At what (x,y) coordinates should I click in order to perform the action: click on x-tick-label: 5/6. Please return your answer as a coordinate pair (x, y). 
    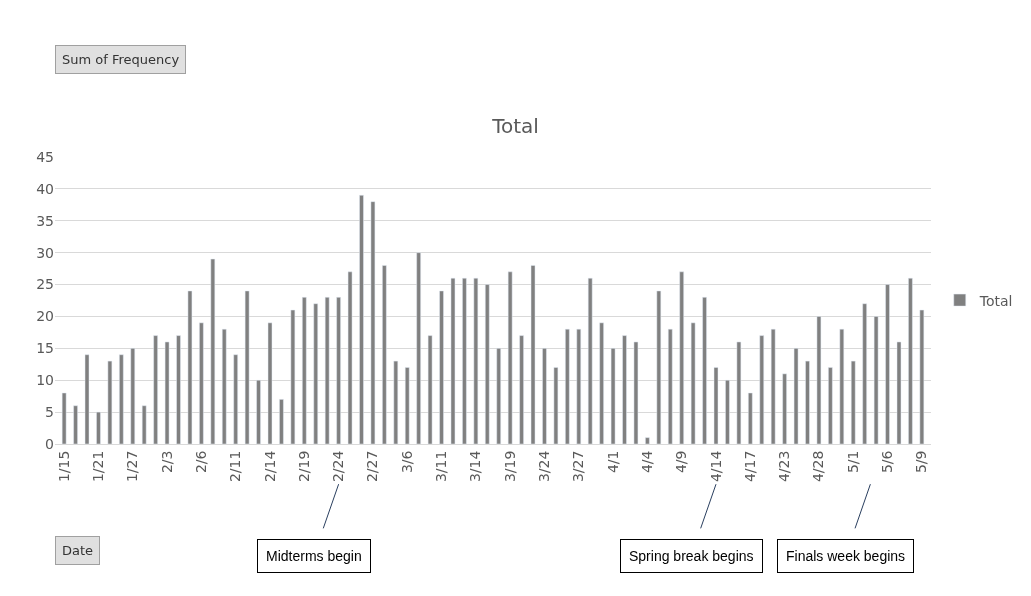
    Looking at the image, I should click on (887, 462).